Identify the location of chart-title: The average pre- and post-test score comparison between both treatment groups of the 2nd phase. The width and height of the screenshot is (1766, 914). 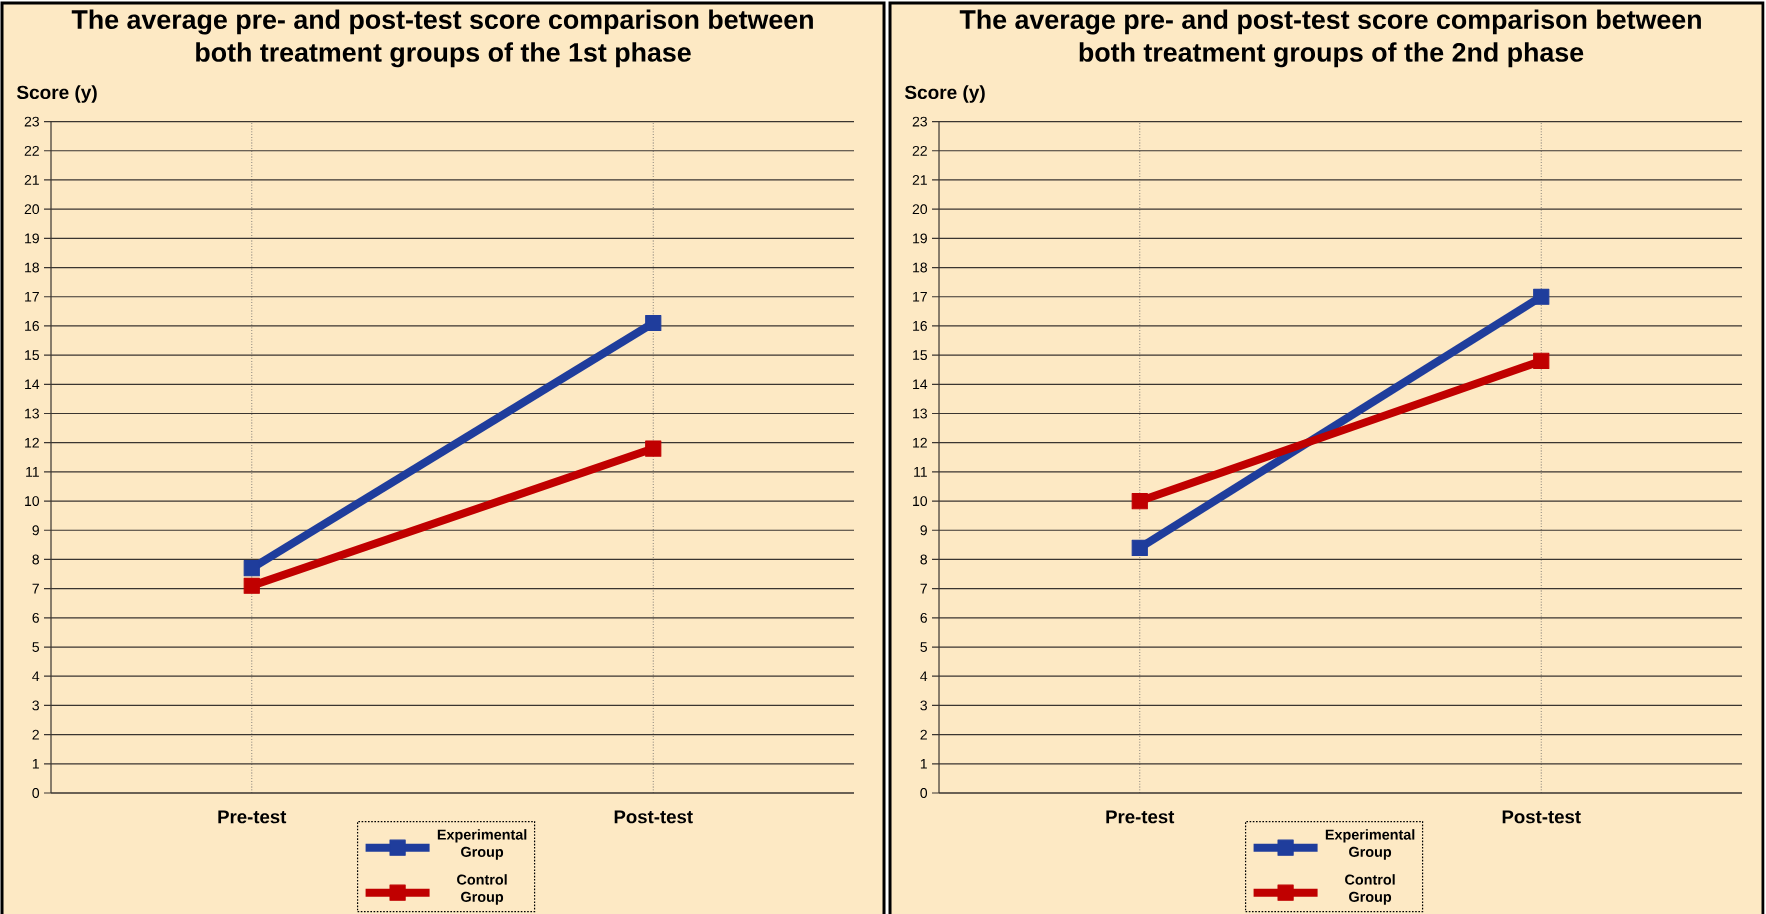
(1330, 38).